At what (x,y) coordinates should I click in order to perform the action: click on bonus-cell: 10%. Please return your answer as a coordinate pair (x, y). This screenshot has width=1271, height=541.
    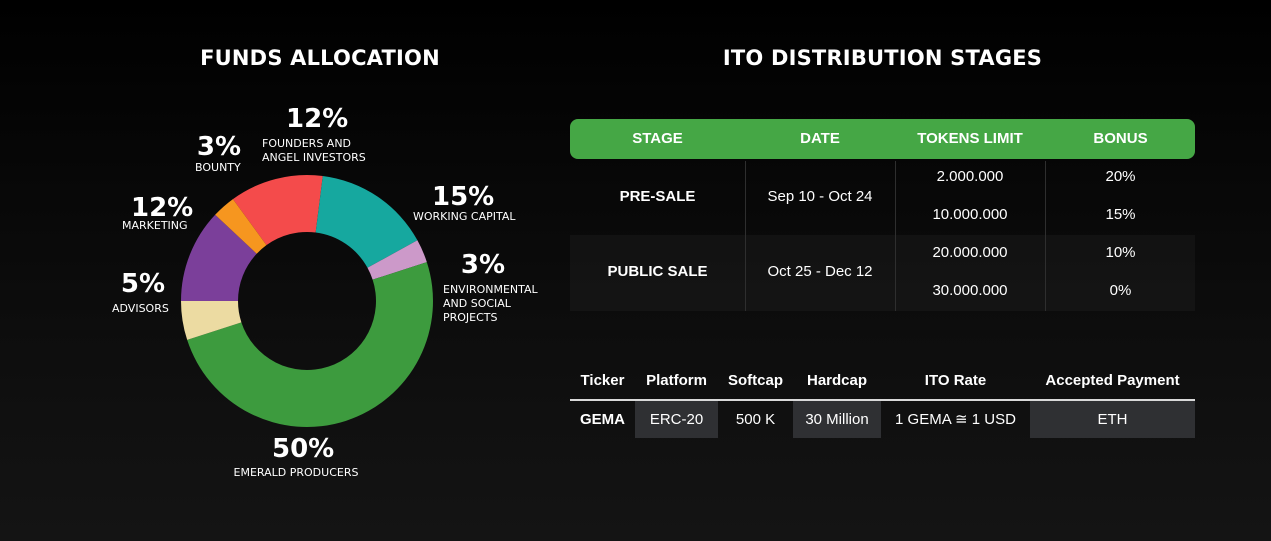
    Looking at the image, I should click on (1120, 252).